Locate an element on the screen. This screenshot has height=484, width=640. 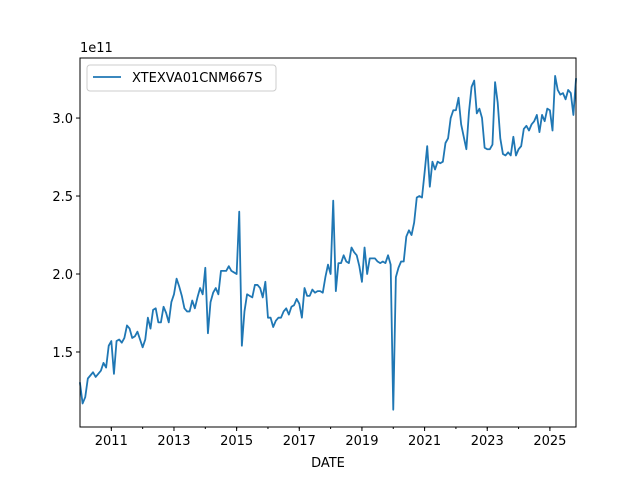
y-tick-label: 2.0 is located at coordinates (62, 275).